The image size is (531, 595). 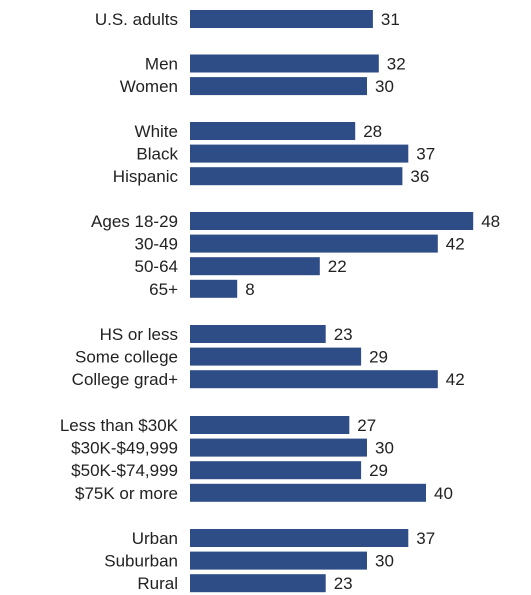 What do you see at coordinates (125, 379) in the screenshot?
I see `category-label: College grad+` at bounding box center [125, 379].